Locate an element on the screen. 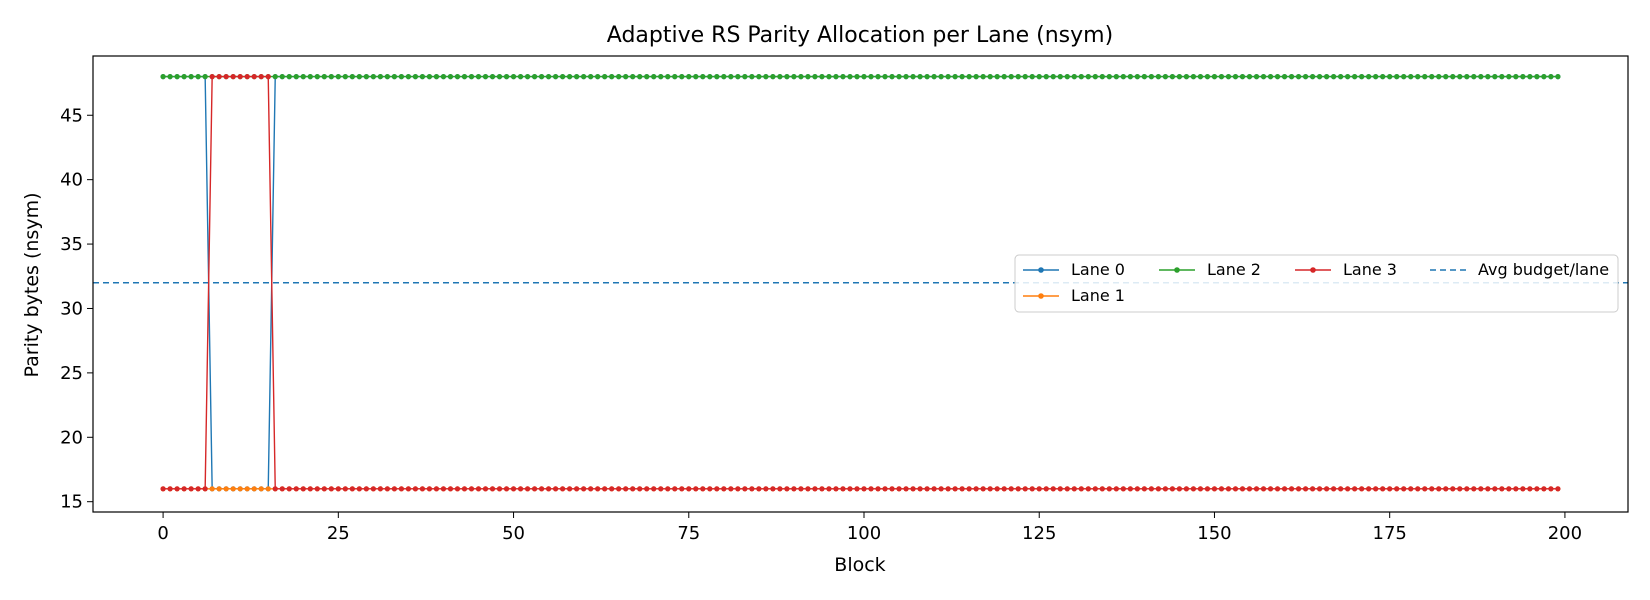  x-tick-label: 50 is located at coordinates (513, 533).